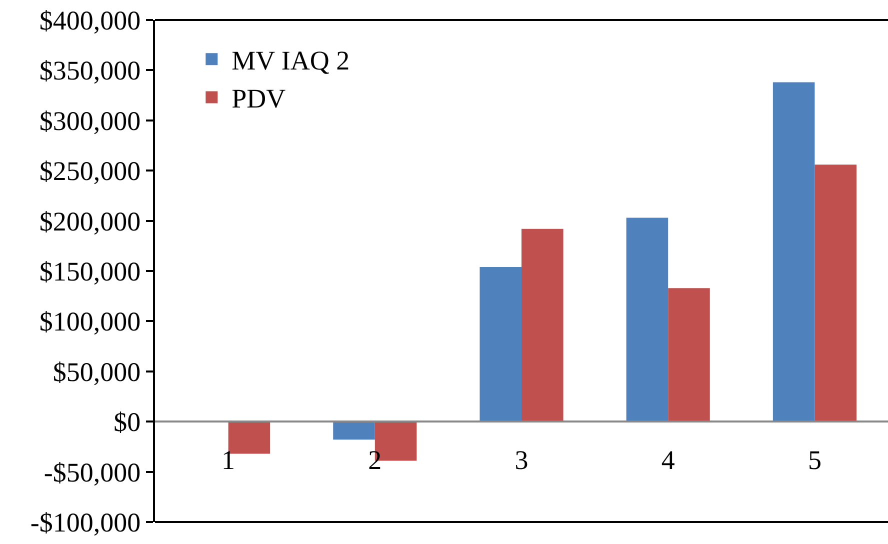 This screenshot has width=888, height=544. I want to click on x-tick-label: 4, so click(668, 460).